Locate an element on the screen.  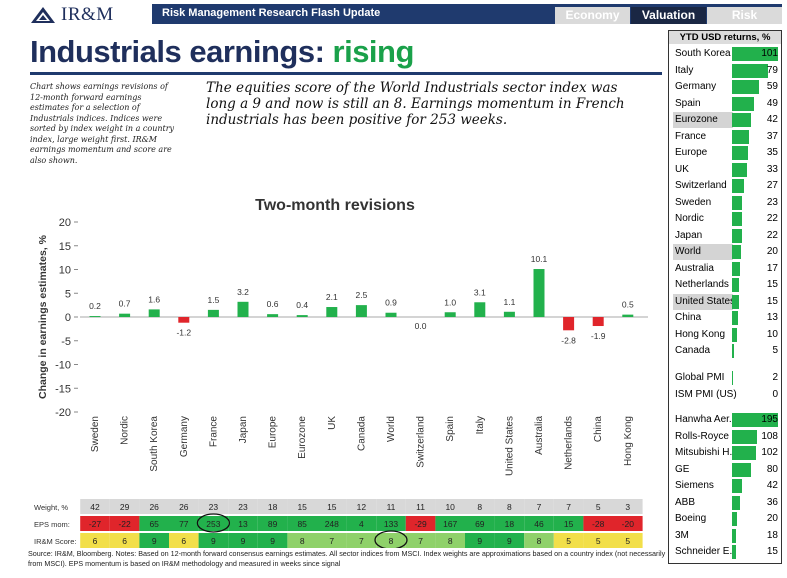
panel-row: Spain 49 is located at coordinates (725, 104).